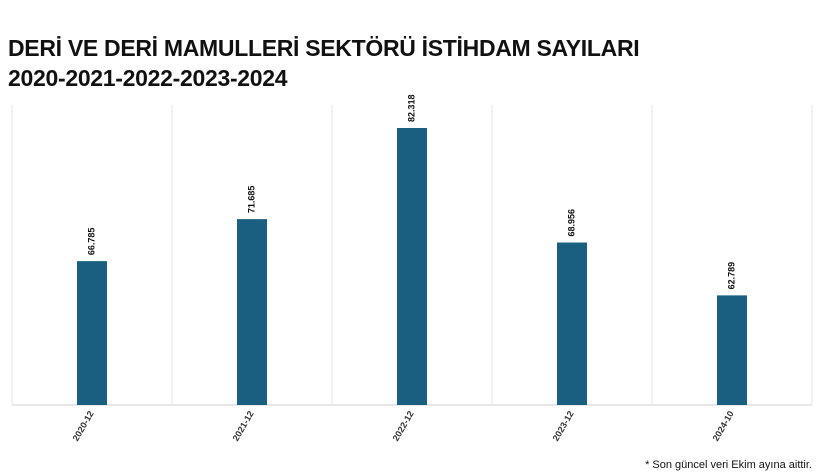  I want to click on x-tick-label: 2020-12, so click(83, 426).